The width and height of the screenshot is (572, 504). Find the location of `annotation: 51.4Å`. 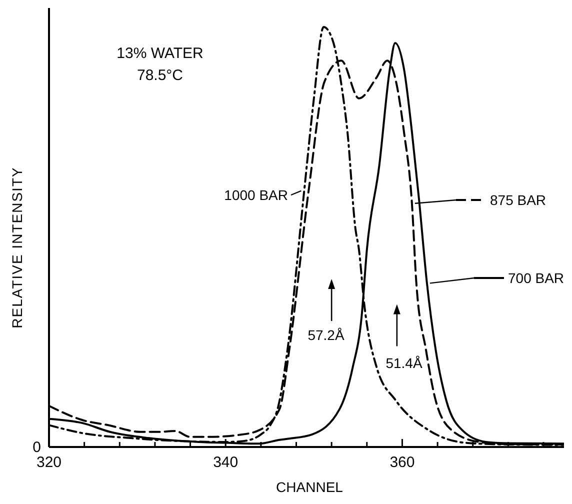

annotation: 51.4Å is located at coordinates (404, 363).